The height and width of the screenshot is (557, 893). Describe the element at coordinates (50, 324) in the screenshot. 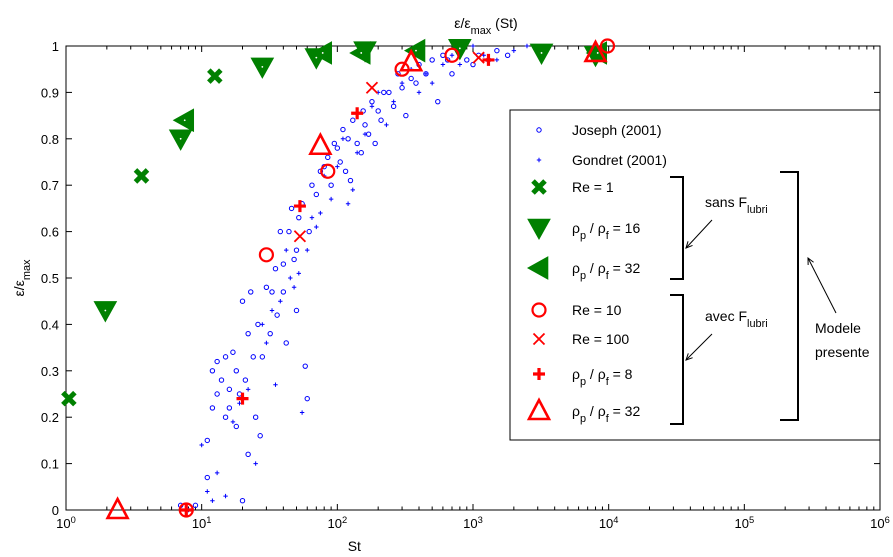

I see `y-tick-label: 0.4` at that location.